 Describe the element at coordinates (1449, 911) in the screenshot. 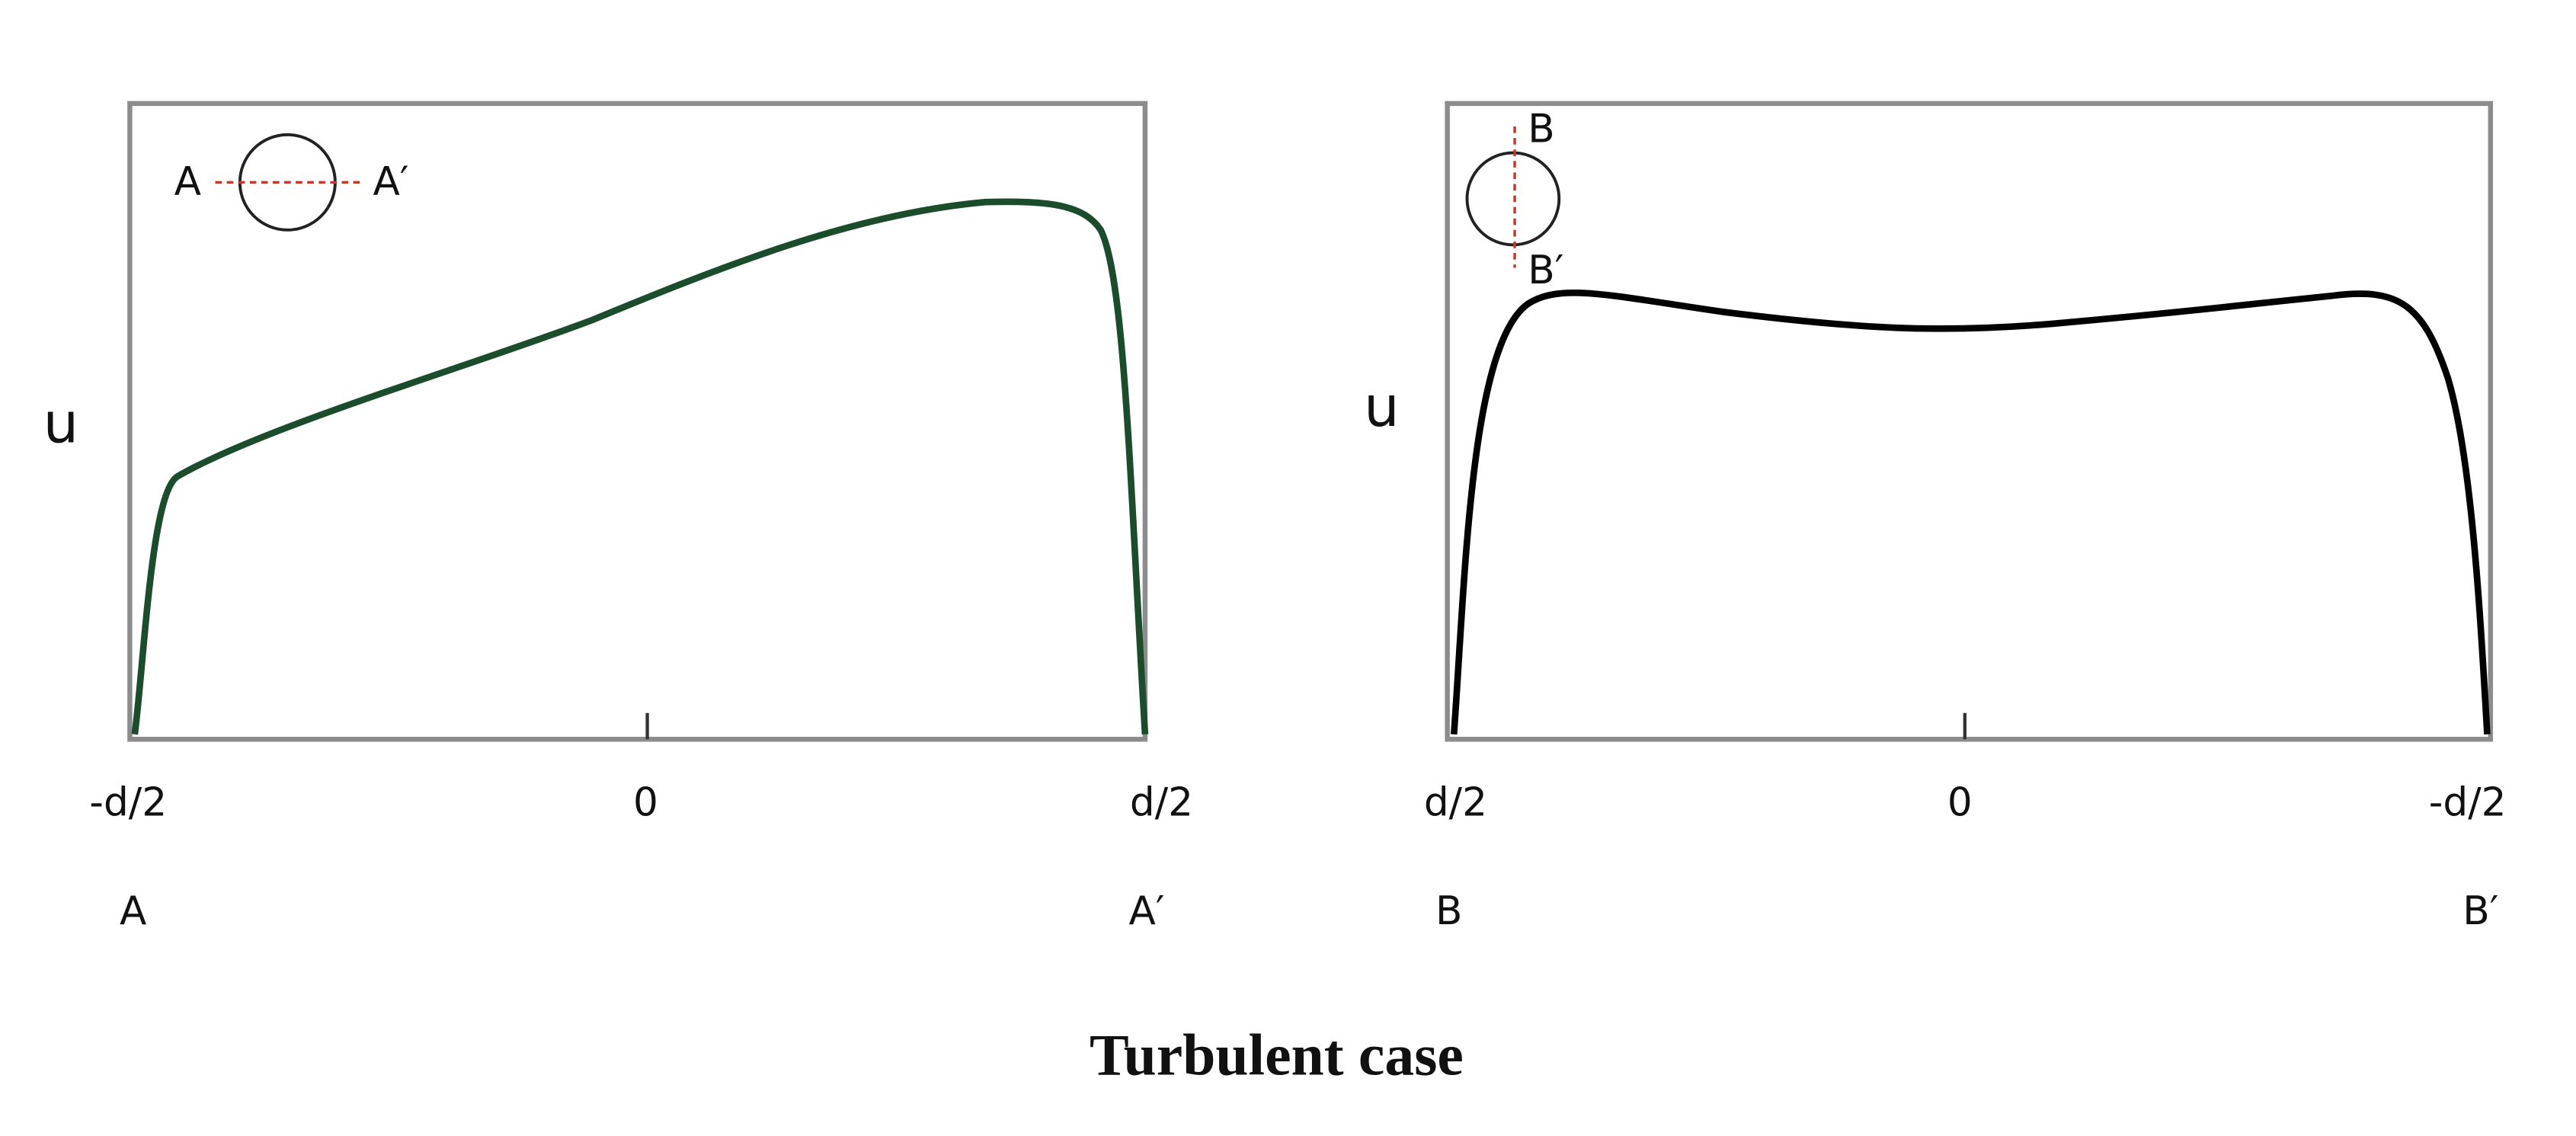

I see `end-label: B` at that location.